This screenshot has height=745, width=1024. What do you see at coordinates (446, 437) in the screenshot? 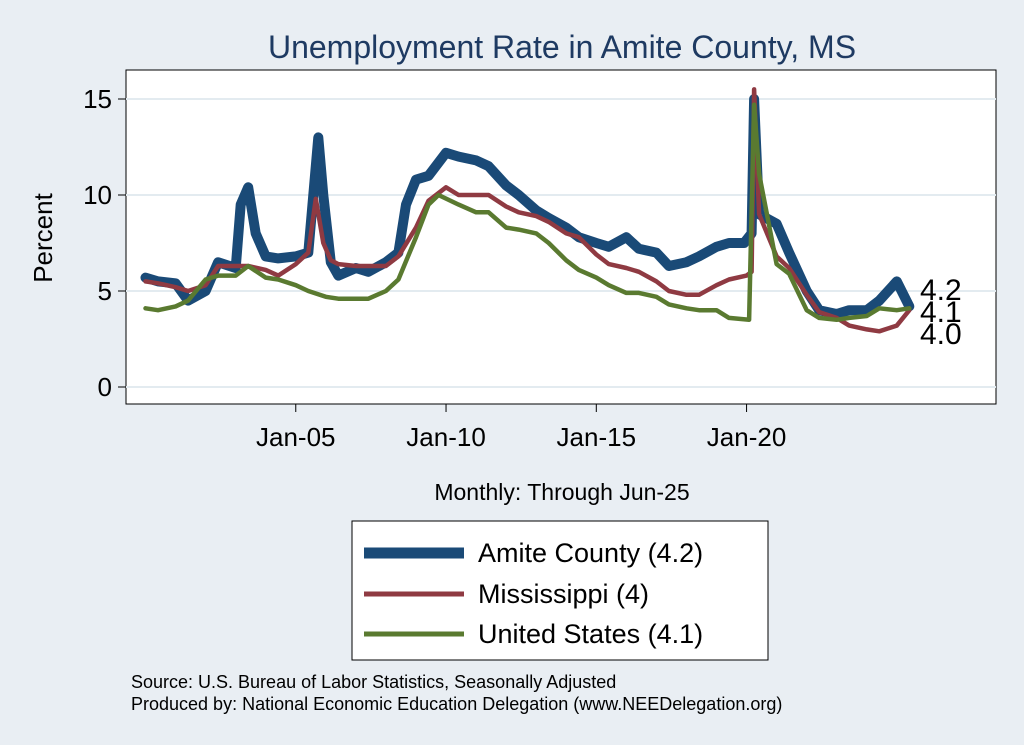
I see `x-tick-label: Jan-10` at bounding box center [446, 437].